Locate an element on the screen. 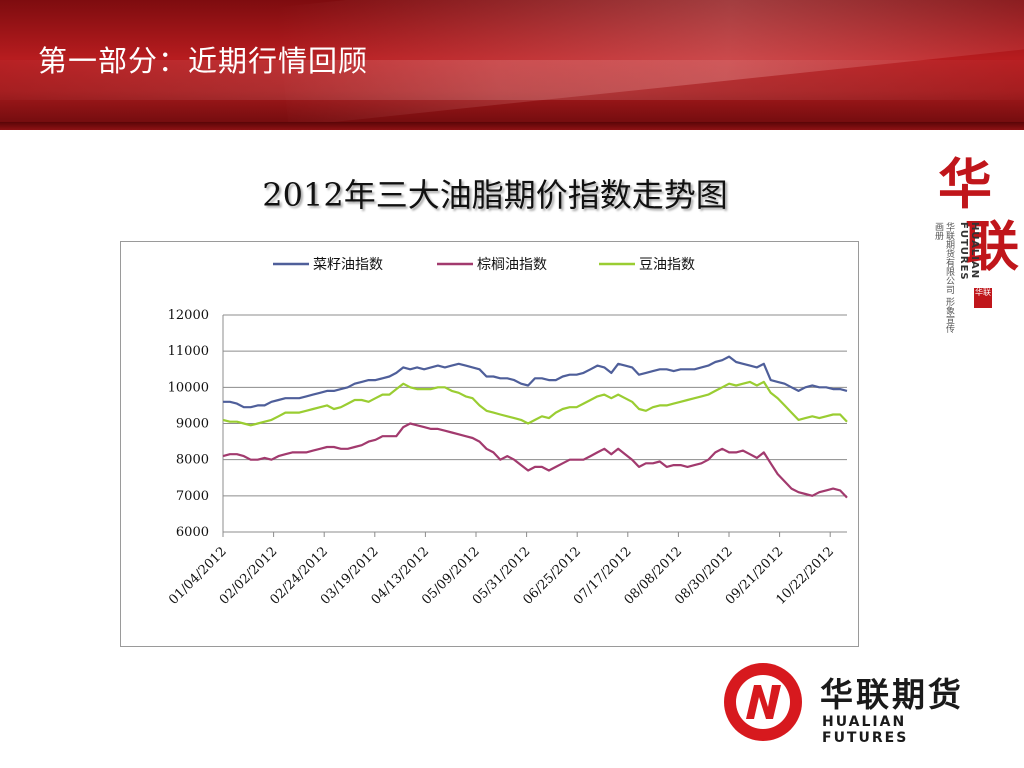  banner-divider is located at coordinates (512, 126).